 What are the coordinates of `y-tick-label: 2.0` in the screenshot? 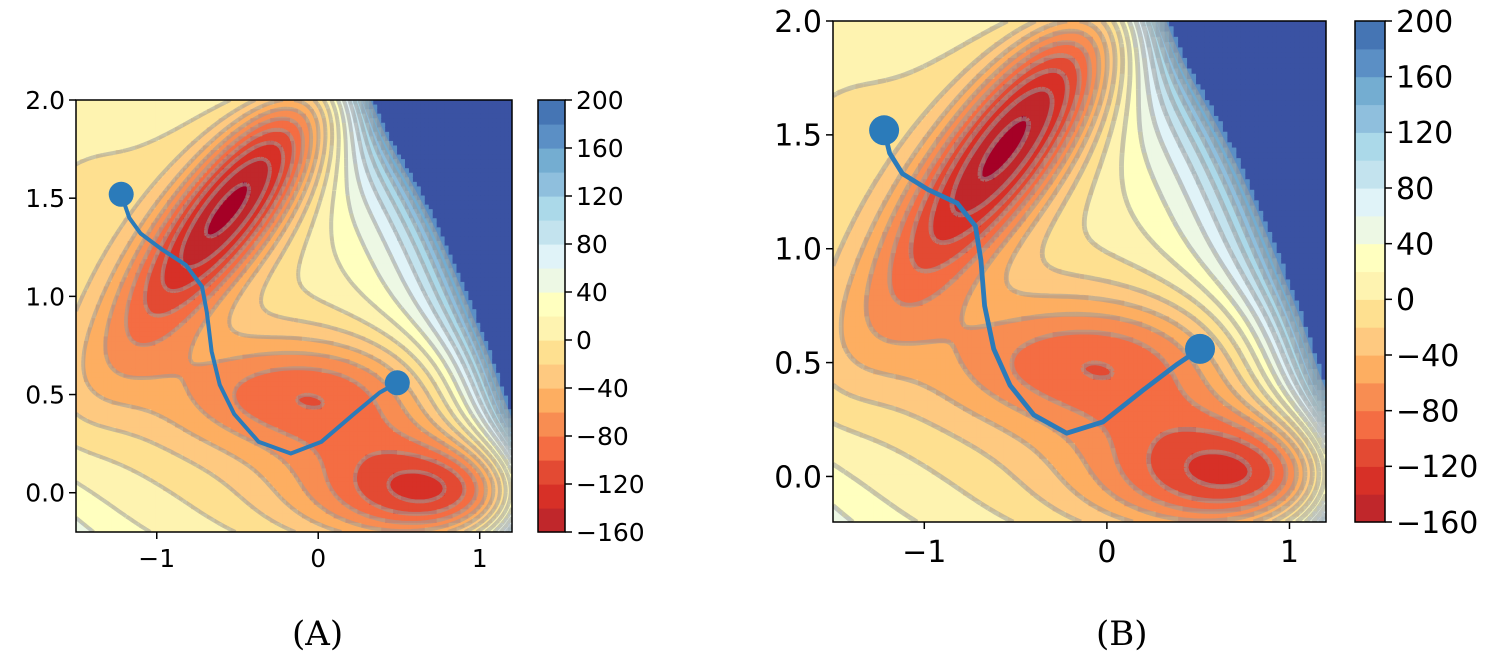 It's located at (798, 22).